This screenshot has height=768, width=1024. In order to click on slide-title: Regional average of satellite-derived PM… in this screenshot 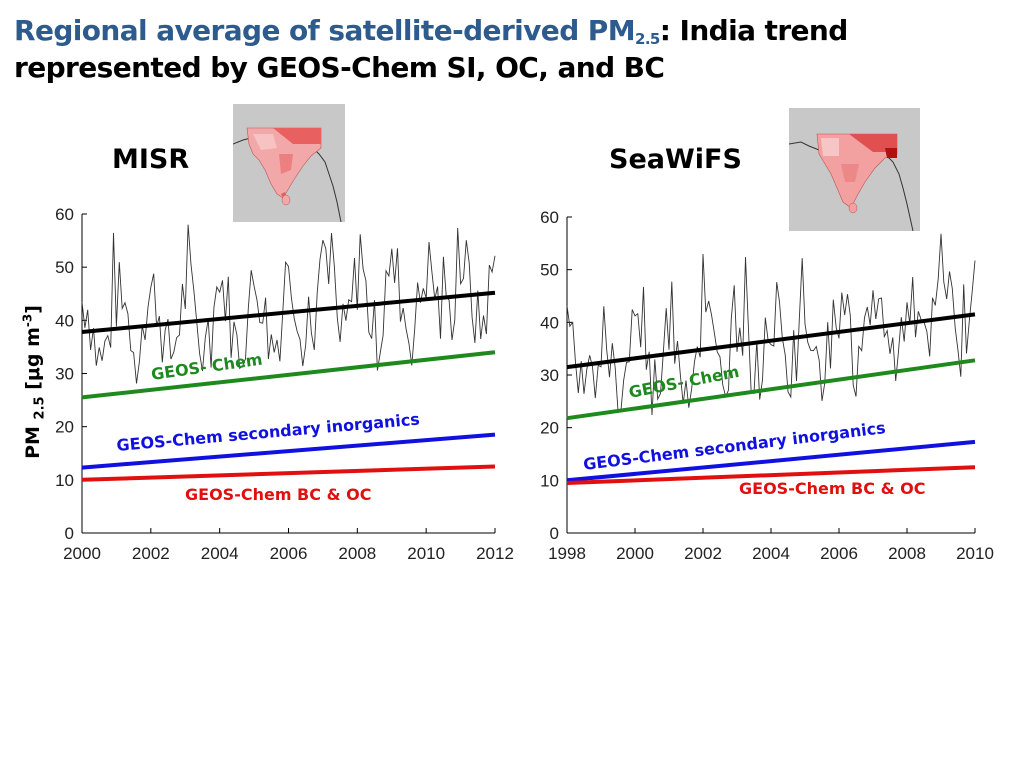, I will do `click(514, 49)`.